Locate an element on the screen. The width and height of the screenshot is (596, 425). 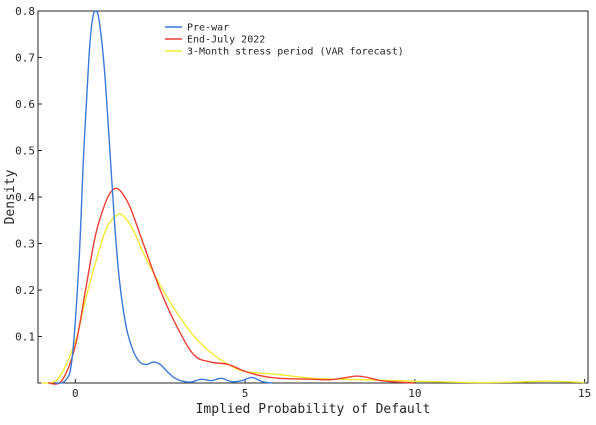
y-tick-label: 0.6 is located at coordinates (25, 104).